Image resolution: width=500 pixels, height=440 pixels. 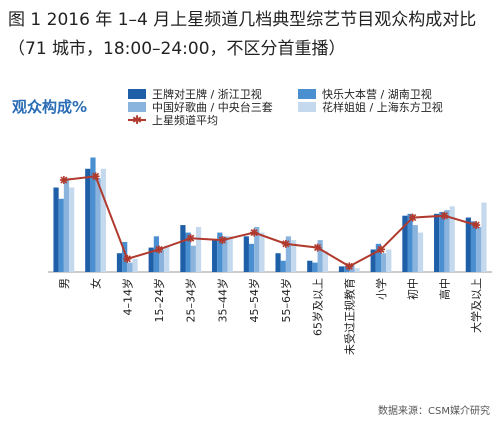 I want to click on x-tick-label: 65岁及以上, so click(x=318, y=307).